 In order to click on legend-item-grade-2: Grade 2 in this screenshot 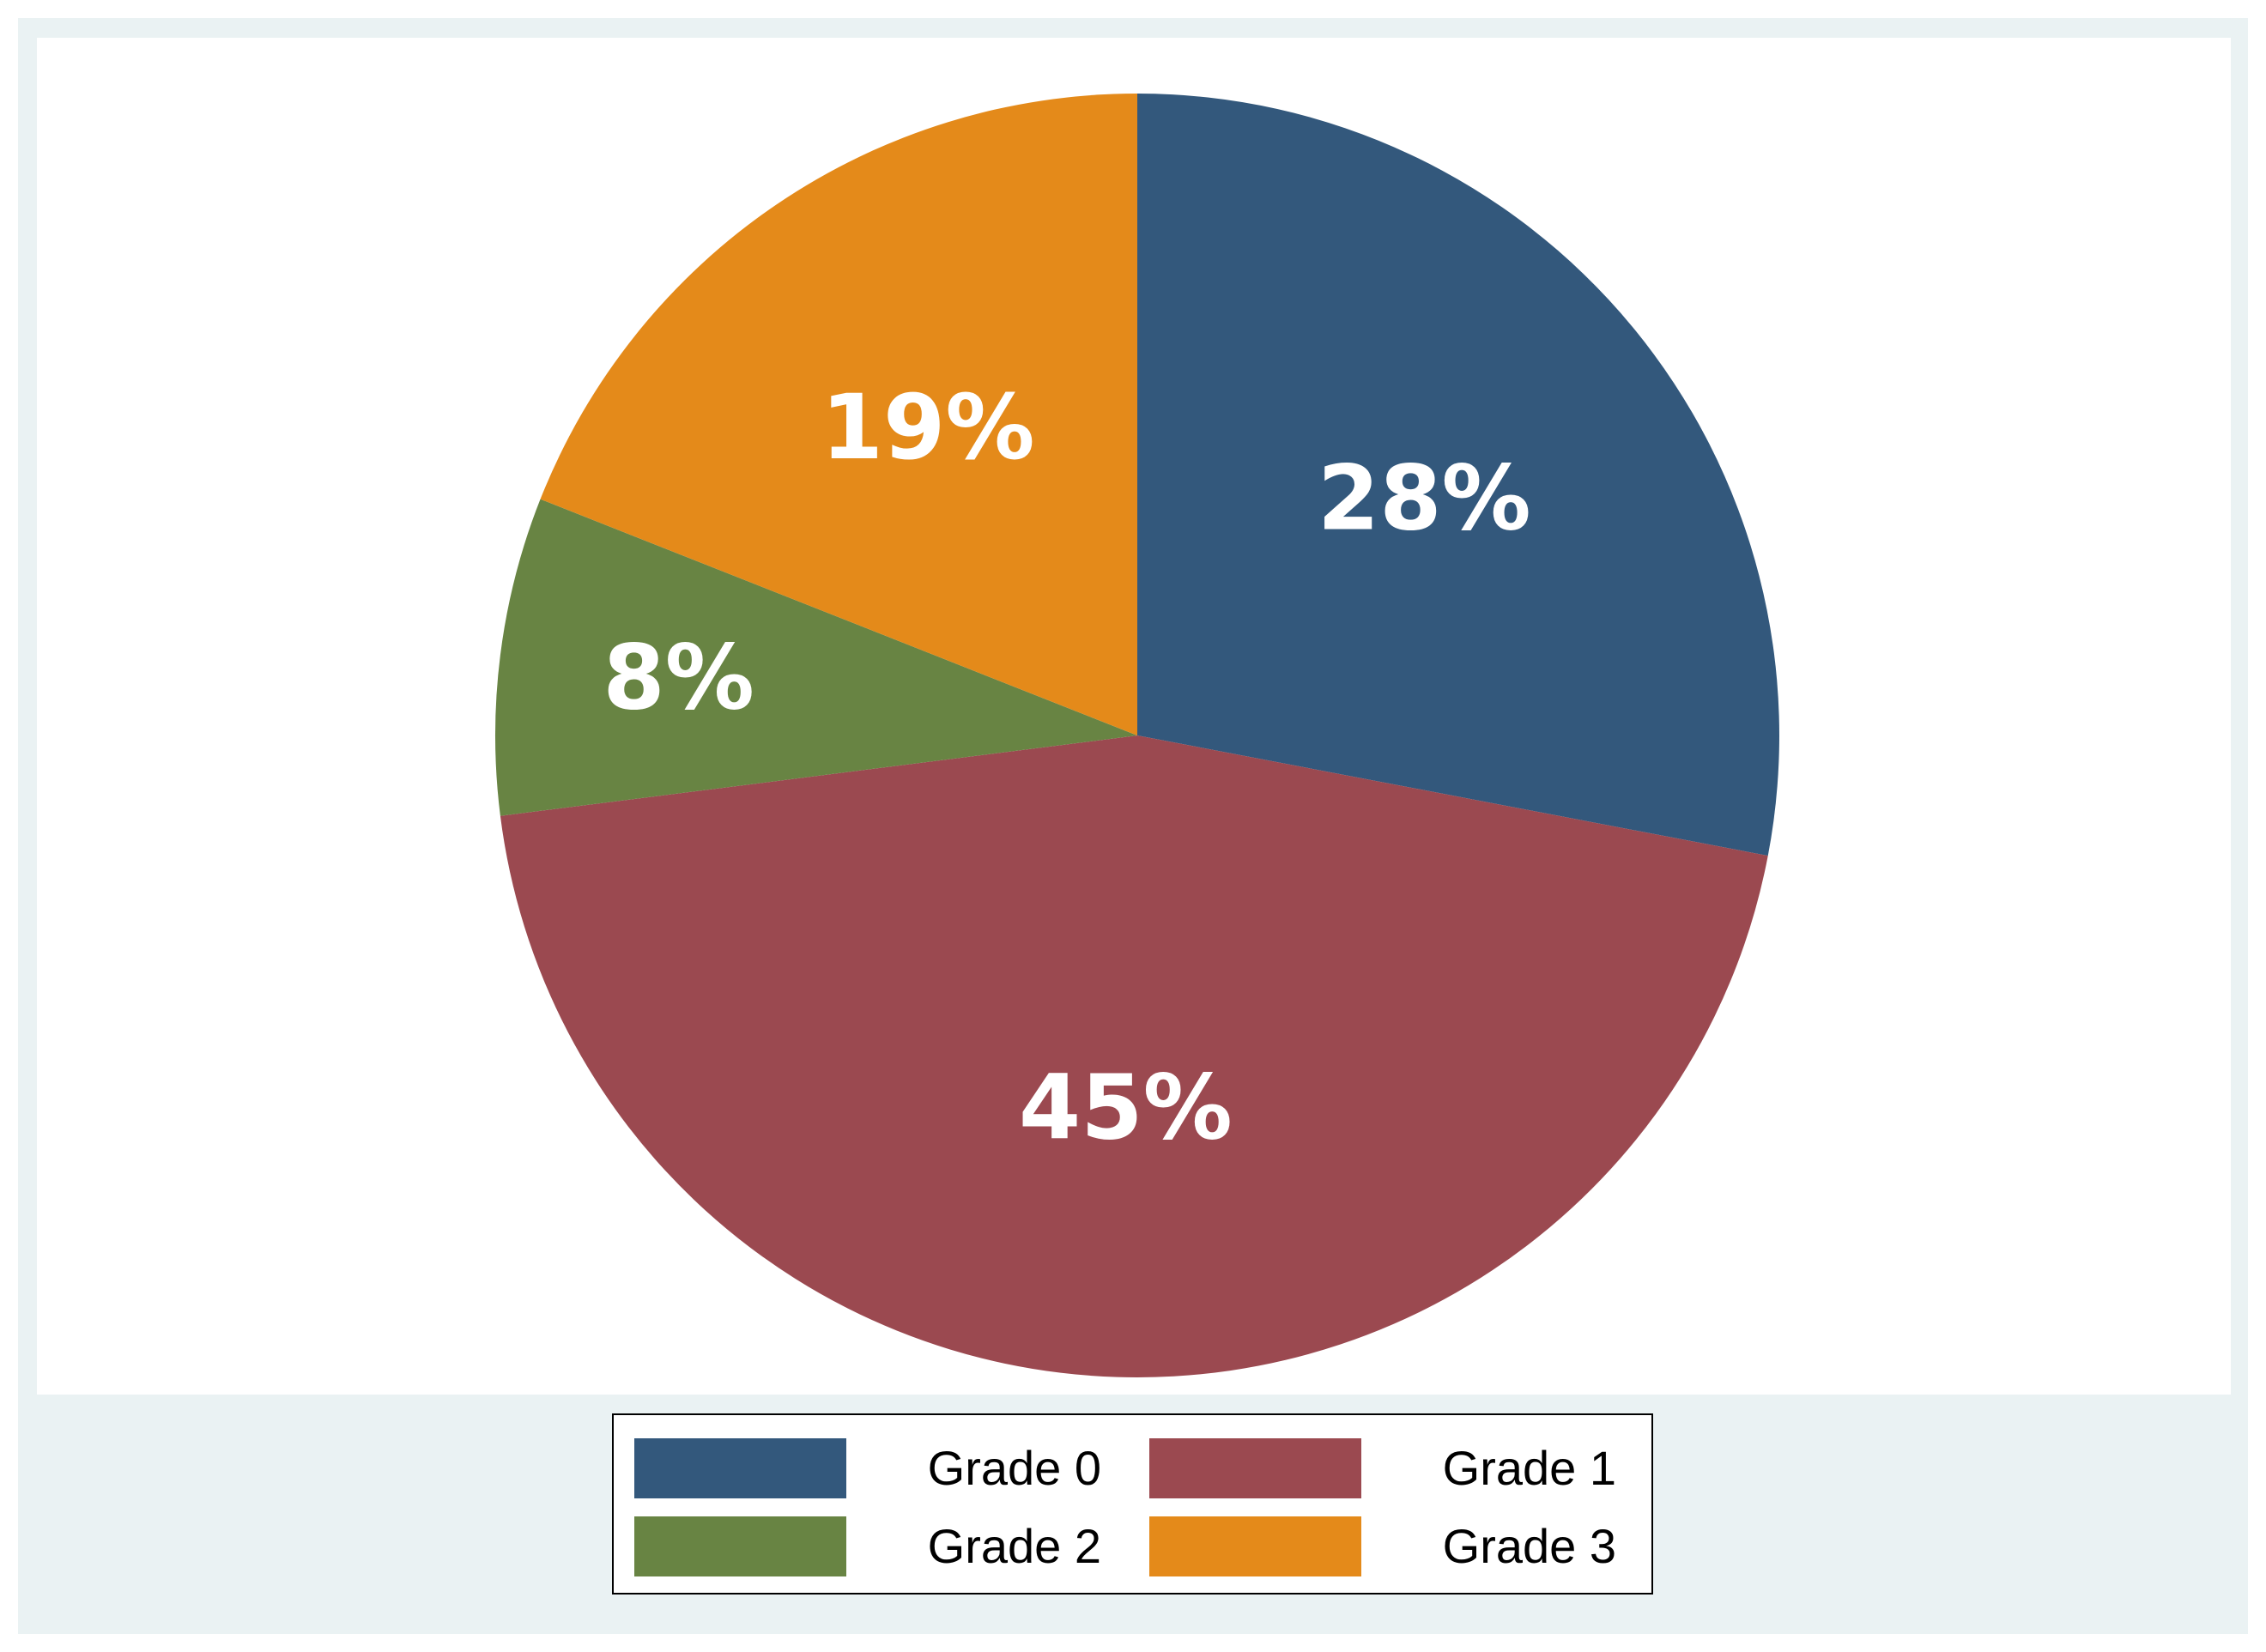, I will do `click(874, 1546)`.